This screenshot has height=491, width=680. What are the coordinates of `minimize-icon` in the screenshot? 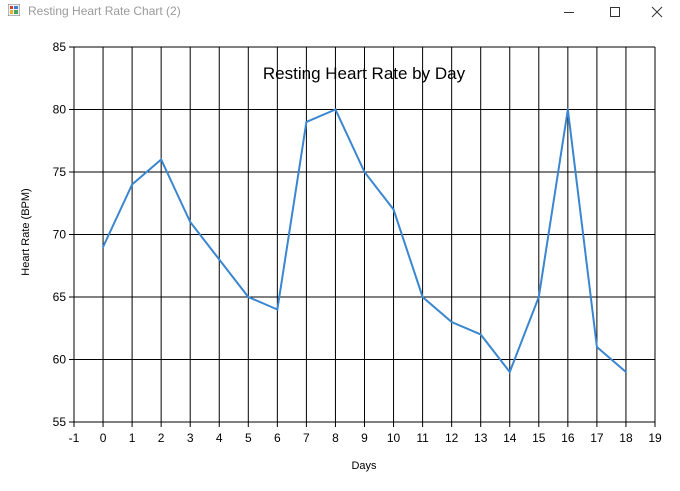 It's located at (569, 12).